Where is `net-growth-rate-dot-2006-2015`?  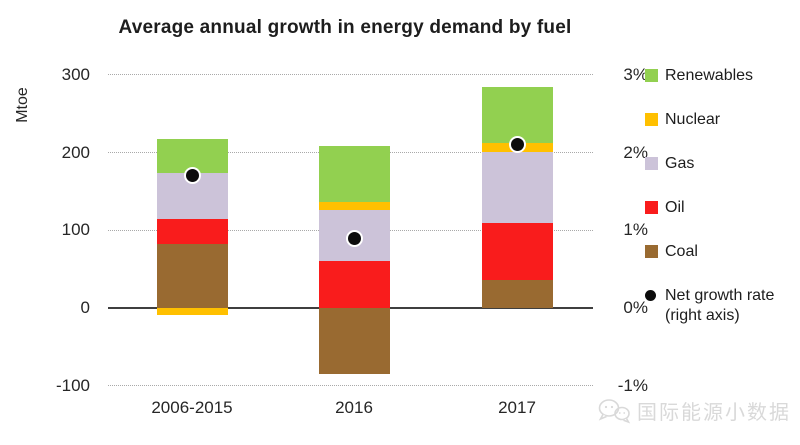
net-growth-rate-dot-2006-2015 is located at coordinates (192, 176).